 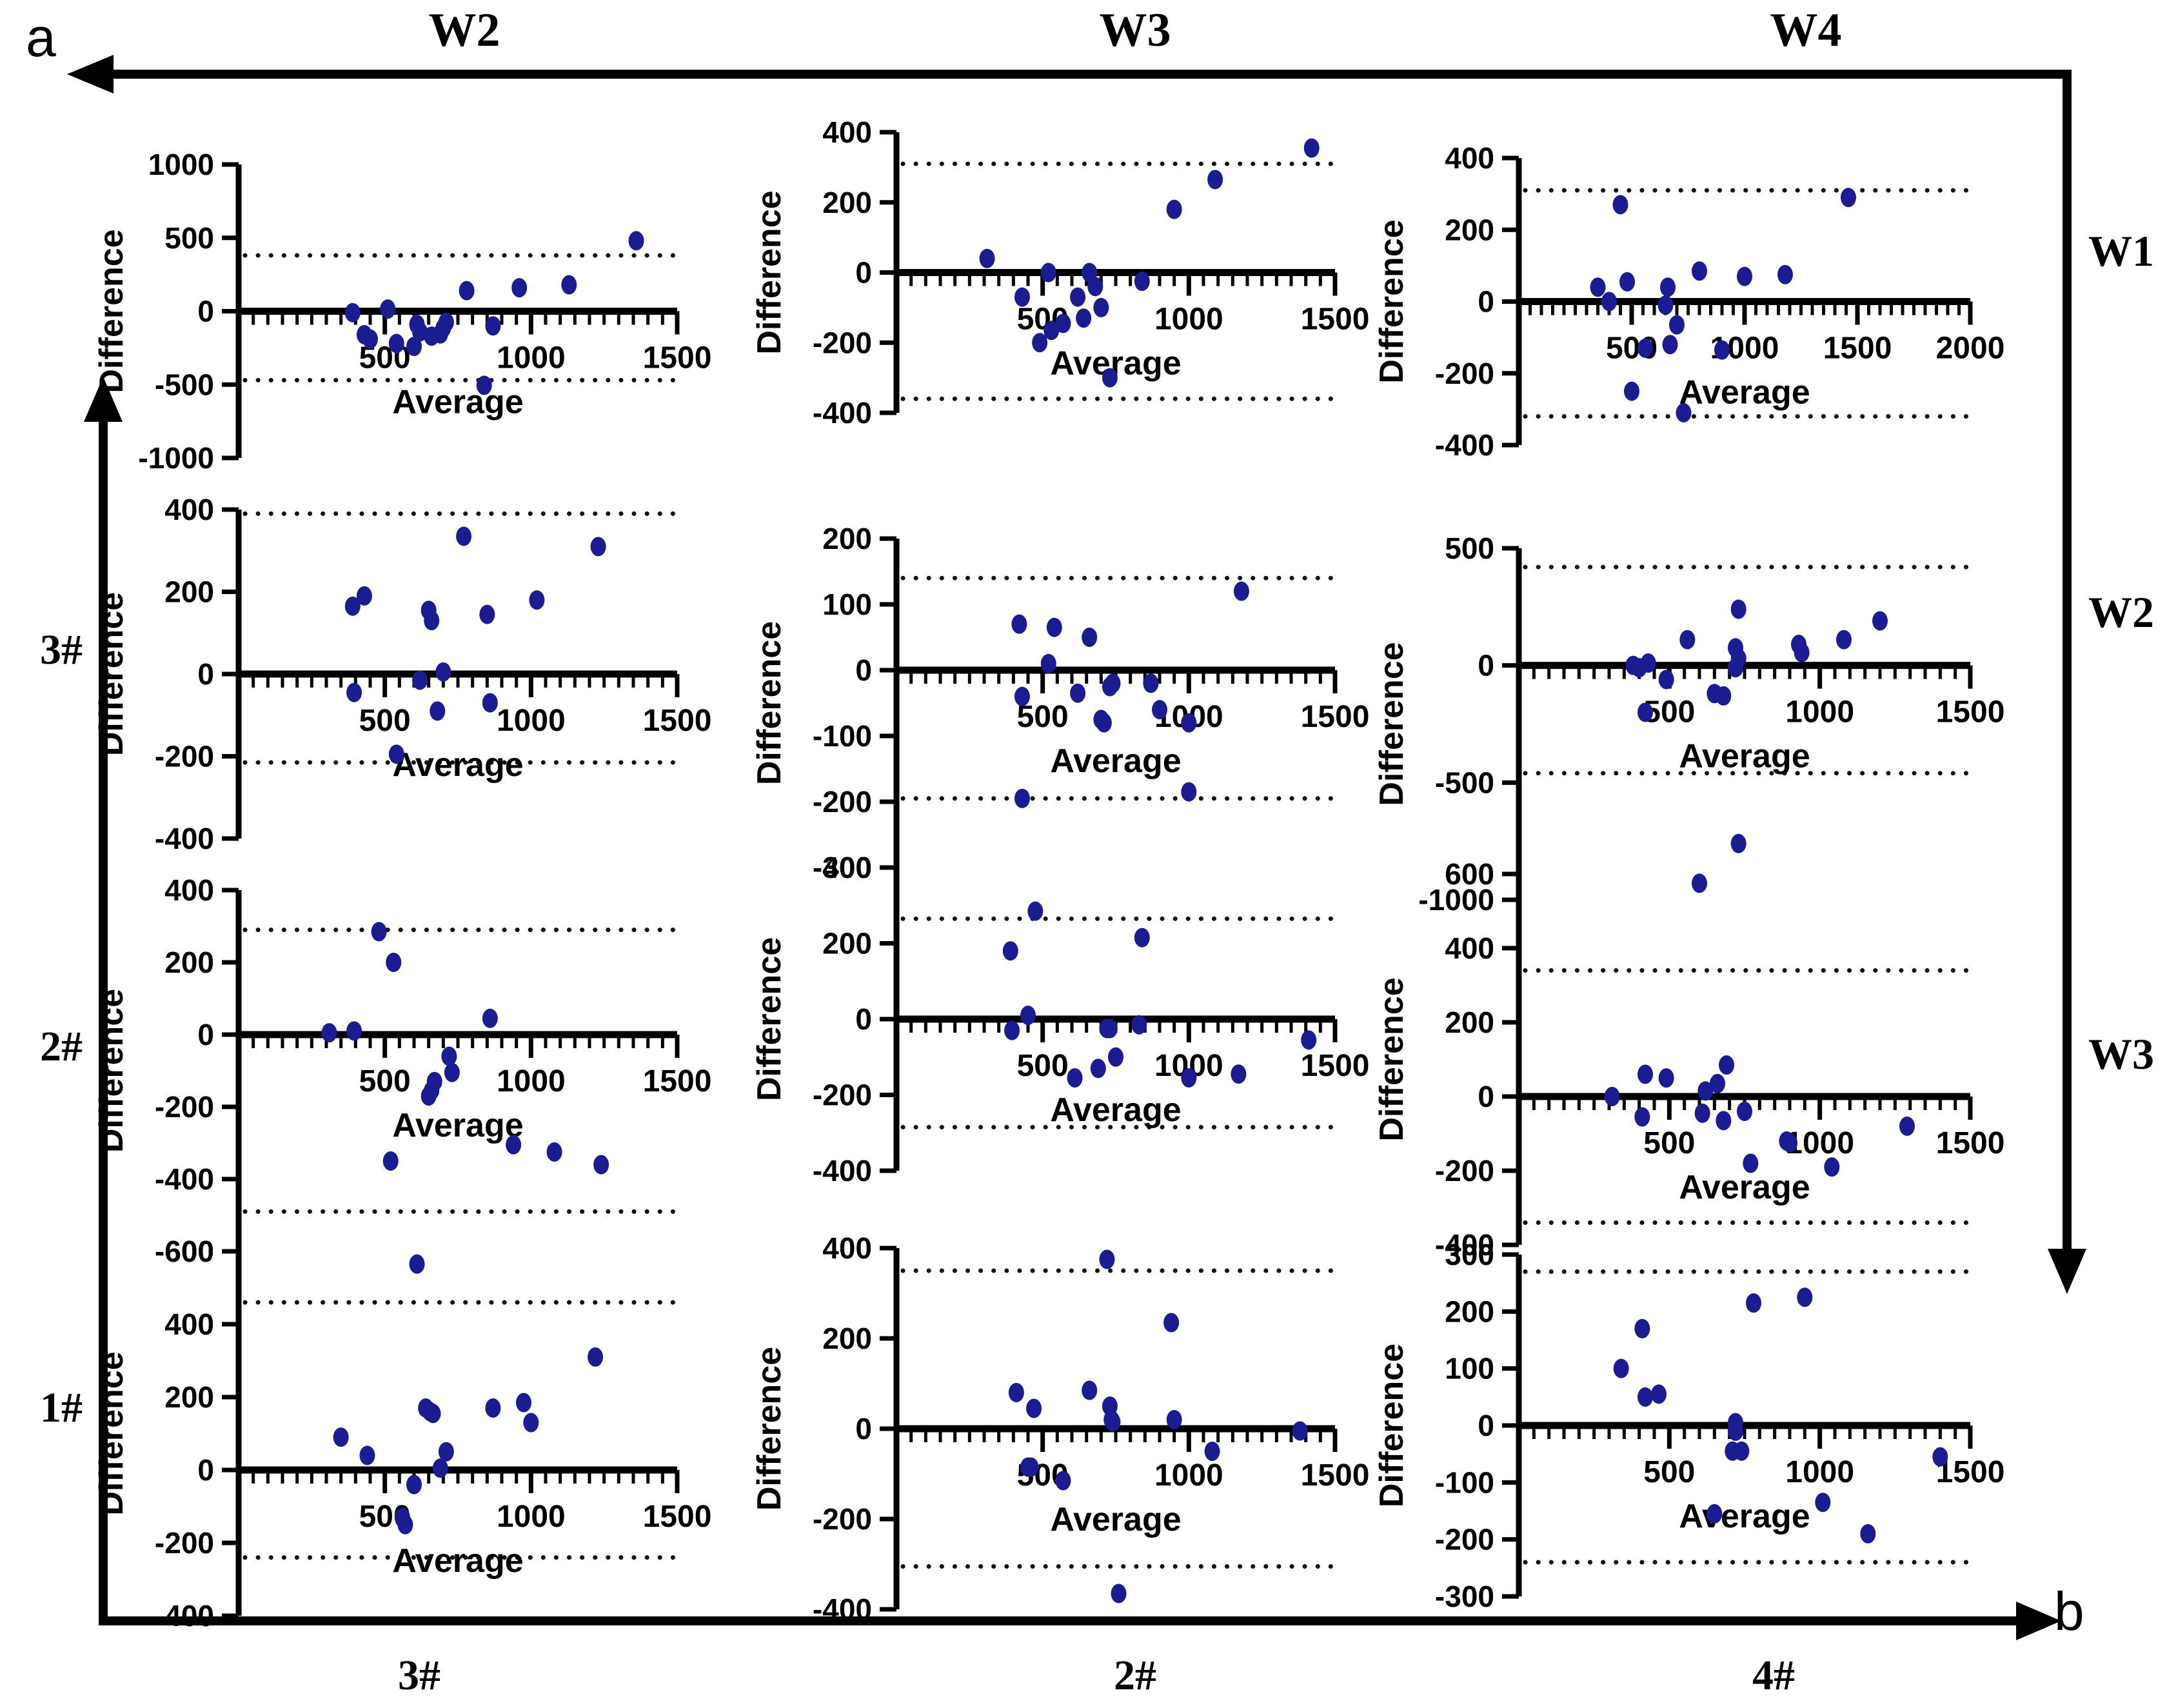 What do you see at coordinates (2121, 1053) in the screenshot?
I see `row-label-w3: W3` at bounding box center [2121, 1053].